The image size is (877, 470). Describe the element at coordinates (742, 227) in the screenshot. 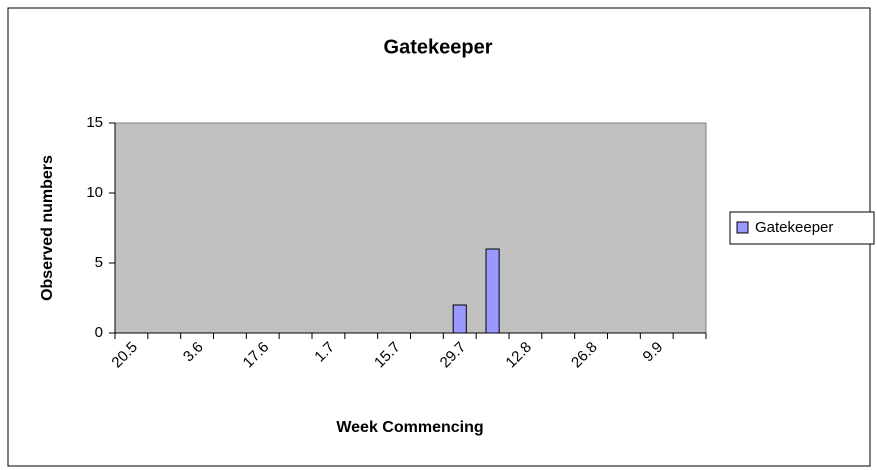

I see `legend-swatch` at that location.